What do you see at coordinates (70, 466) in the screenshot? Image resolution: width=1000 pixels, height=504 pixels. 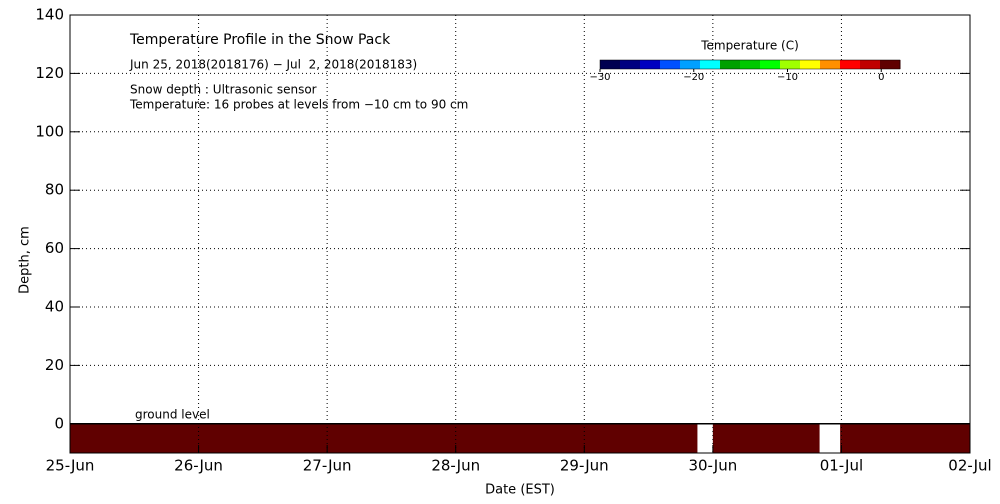 I see `x-tick-label: 25-Jun` at bounding box center [70, 466].